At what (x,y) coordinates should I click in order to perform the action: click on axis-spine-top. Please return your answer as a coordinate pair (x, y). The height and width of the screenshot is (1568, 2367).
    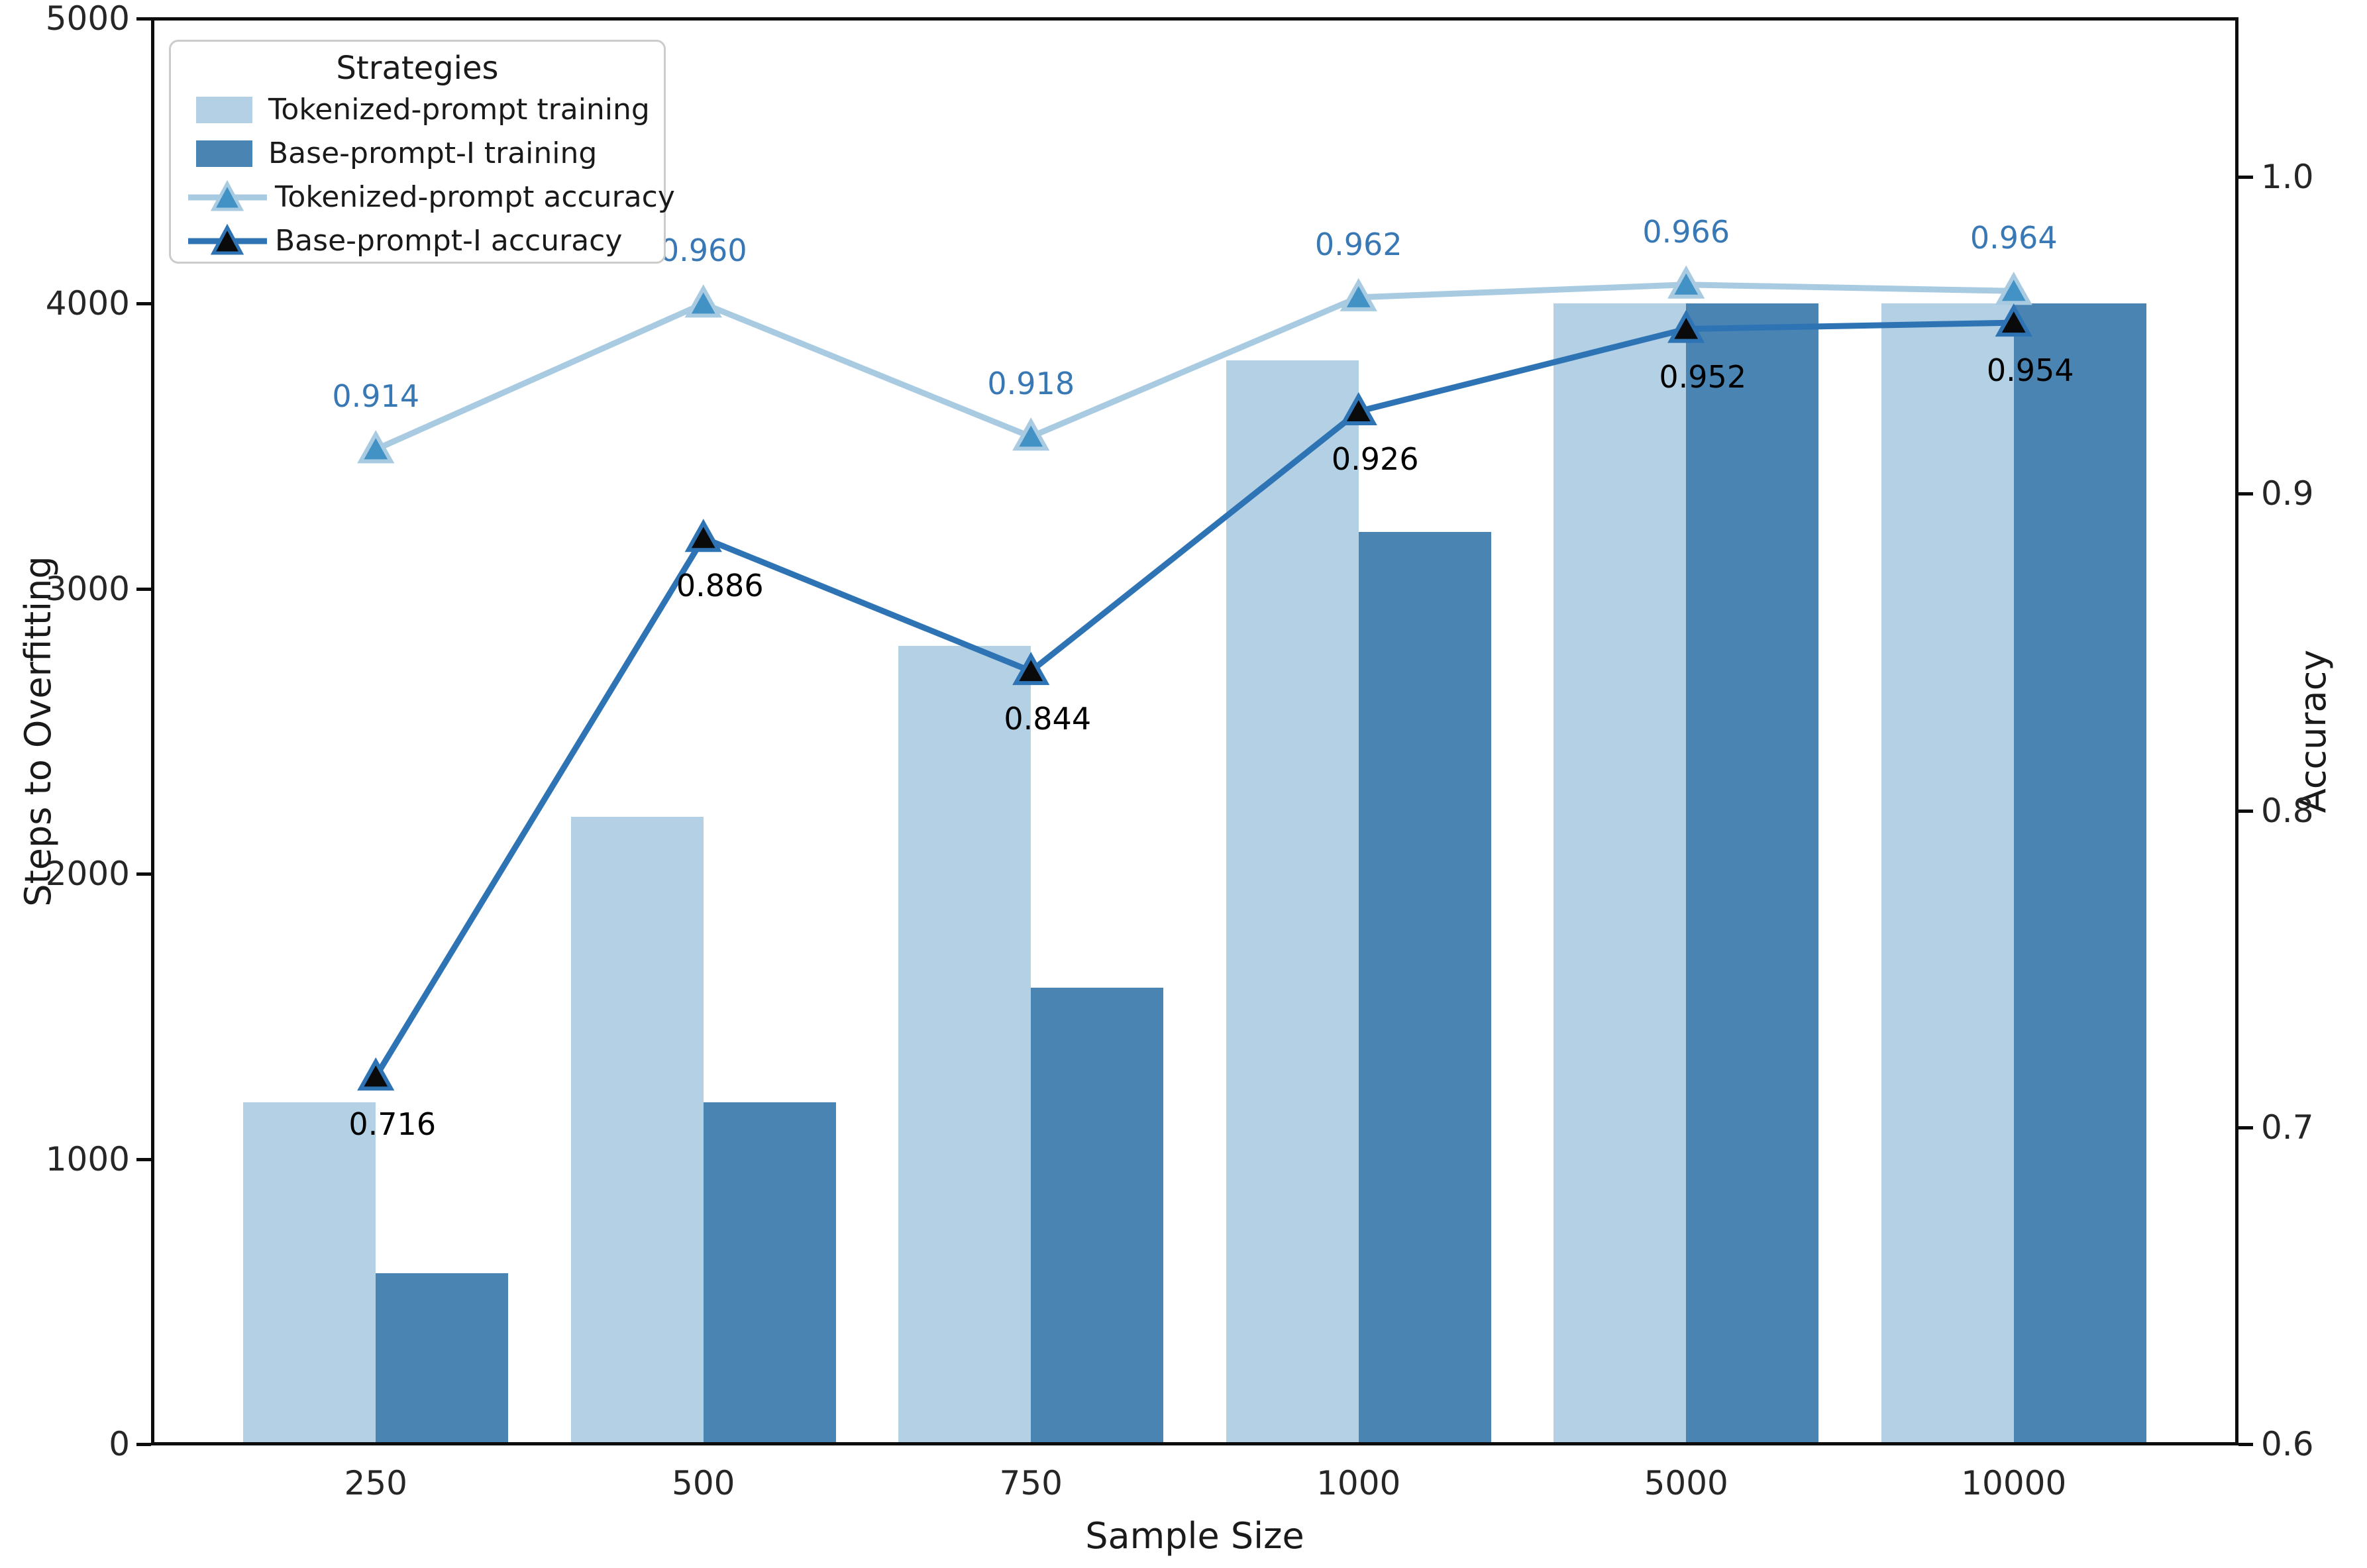
    Looking at the image, I should click on (1194, 19).